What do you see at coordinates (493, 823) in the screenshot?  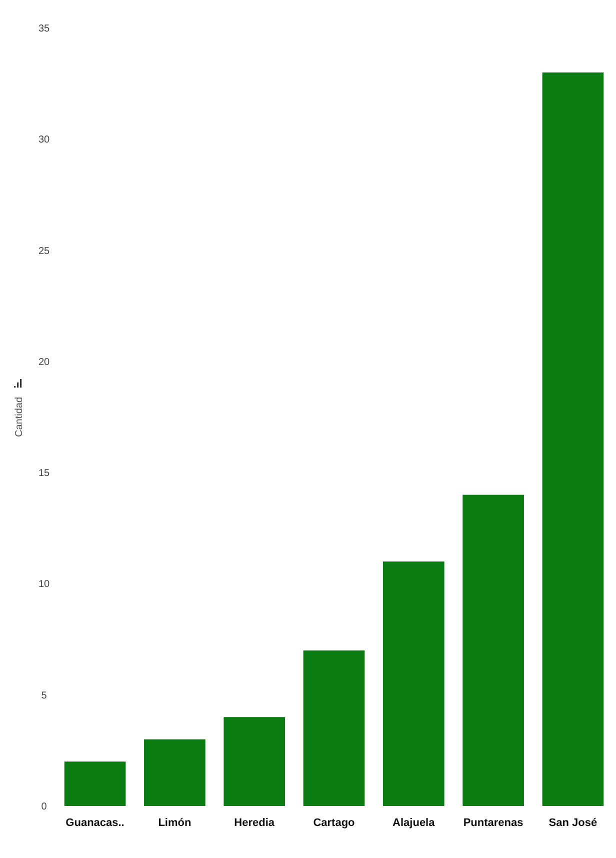 I see `x-tick-label: Puntarenas` at bounding box center [493, 823].